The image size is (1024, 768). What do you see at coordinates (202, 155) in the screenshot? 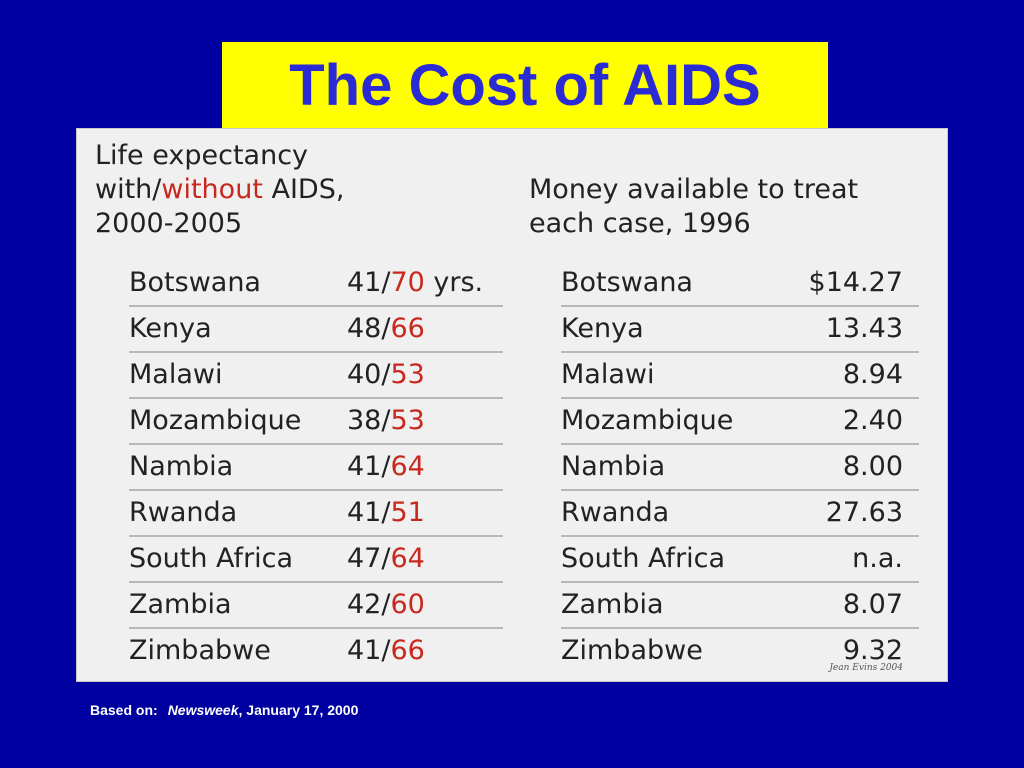
I see `life-heading-line1: Life expectancy` at bounding box center [202, 155].